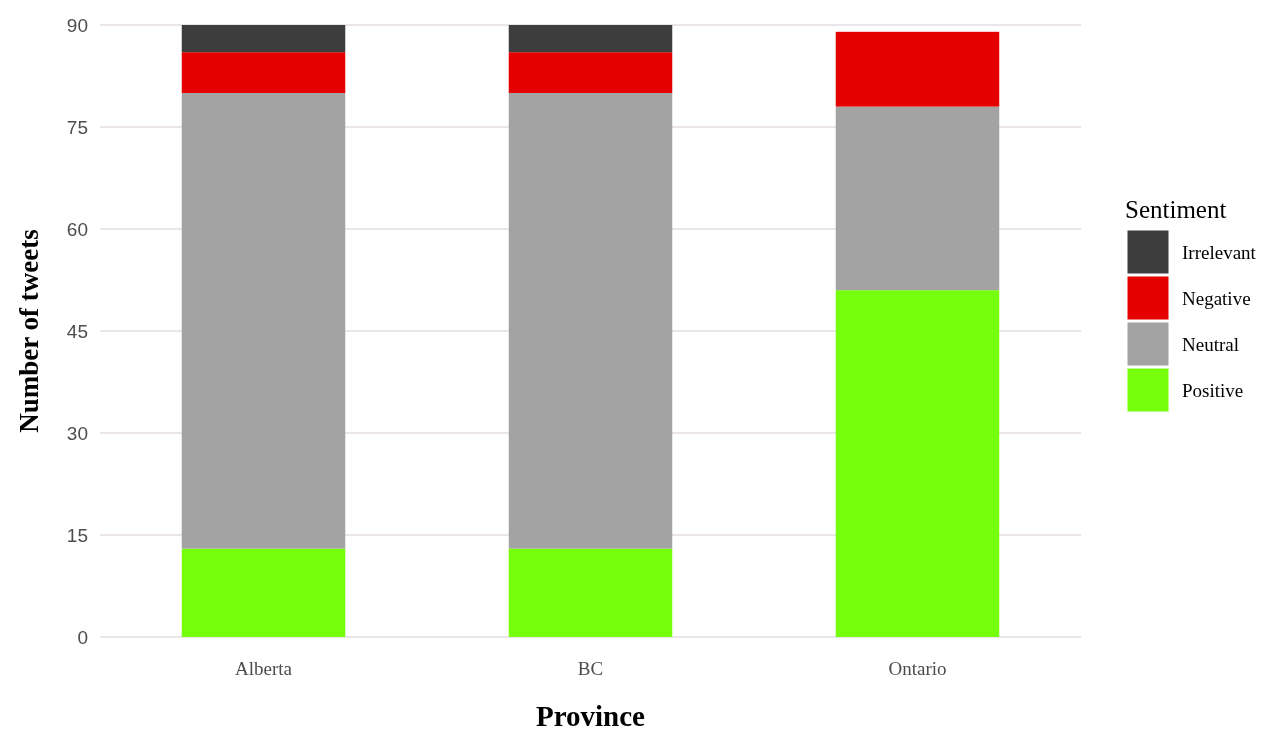 This screenshot has height=742, width=1281. I want to click on y-tick-label: 75, so click(77, 127).